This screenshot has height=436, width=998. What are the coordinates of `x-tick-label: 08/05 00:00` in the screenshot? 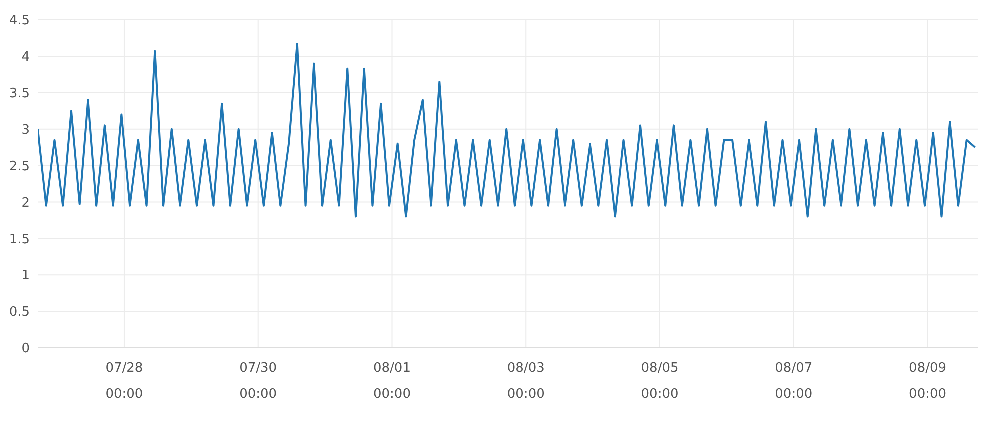 It's located at (660, 381).